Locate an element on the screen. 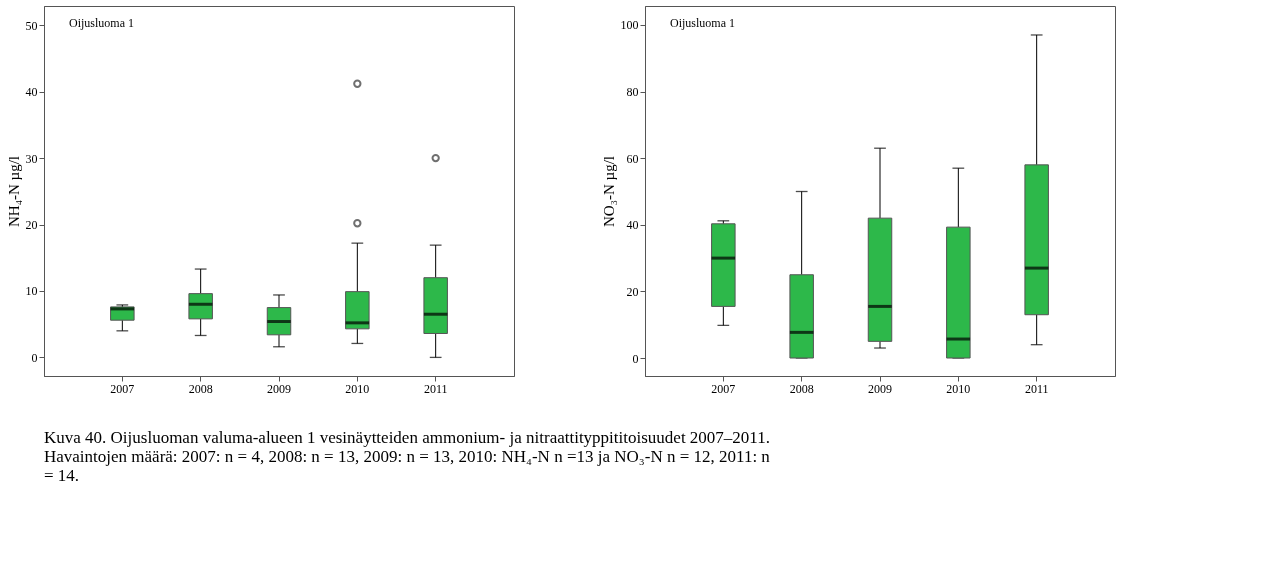  y-tick-label: 10 is located at coordinates (31, 291).